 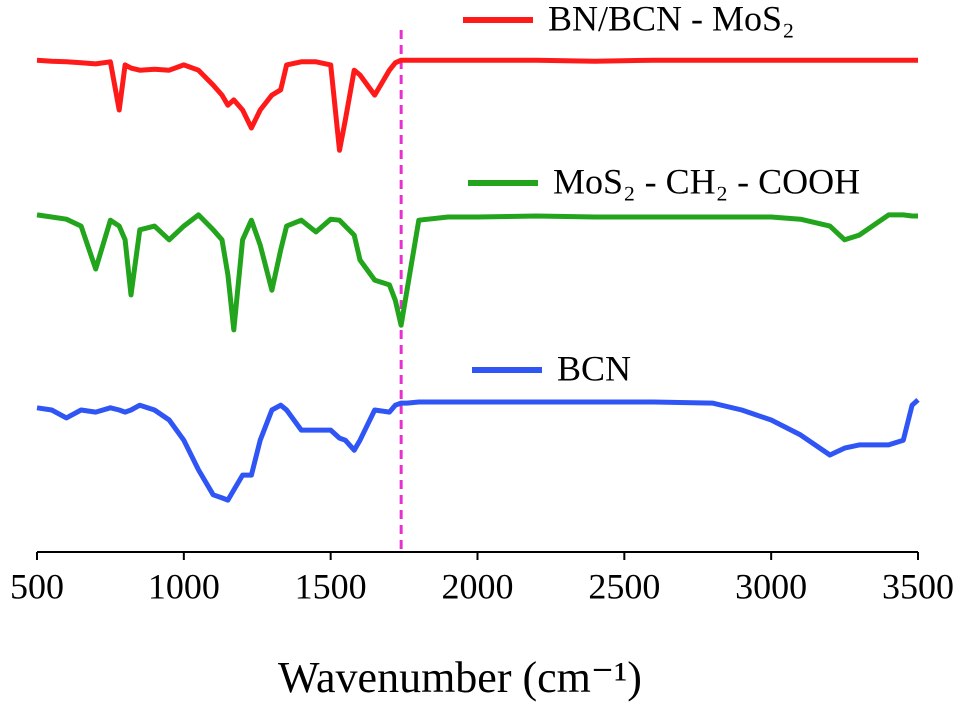 What do you see at coordinates (594, 368) in the screenshot?
I see `legend-label: BCN` at bounding box center [594, 368].